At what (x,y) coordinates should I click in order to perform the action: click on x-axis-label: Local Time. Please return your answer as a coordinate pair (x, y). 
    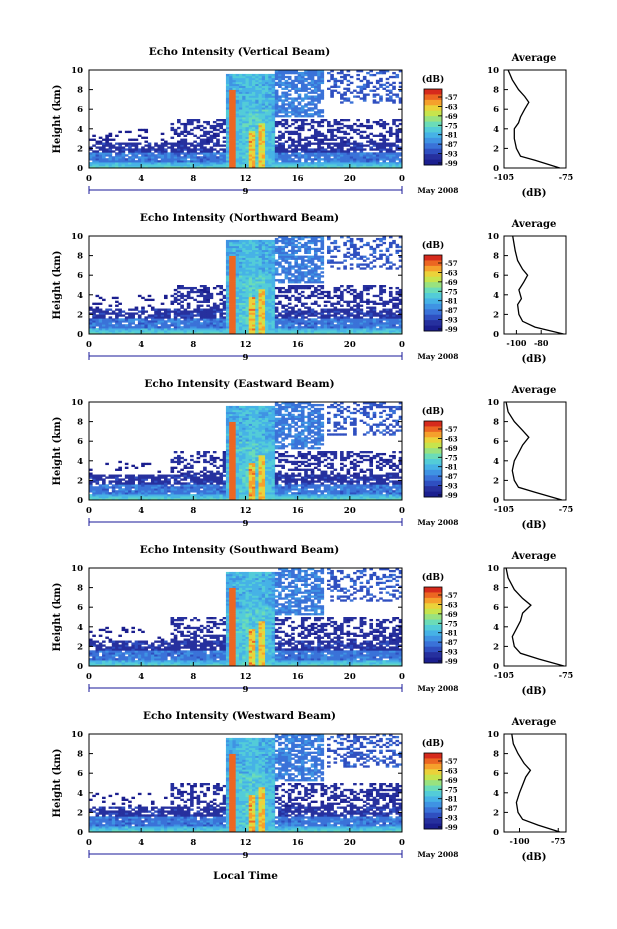
    Looking at the image, I should click on (245, 876).